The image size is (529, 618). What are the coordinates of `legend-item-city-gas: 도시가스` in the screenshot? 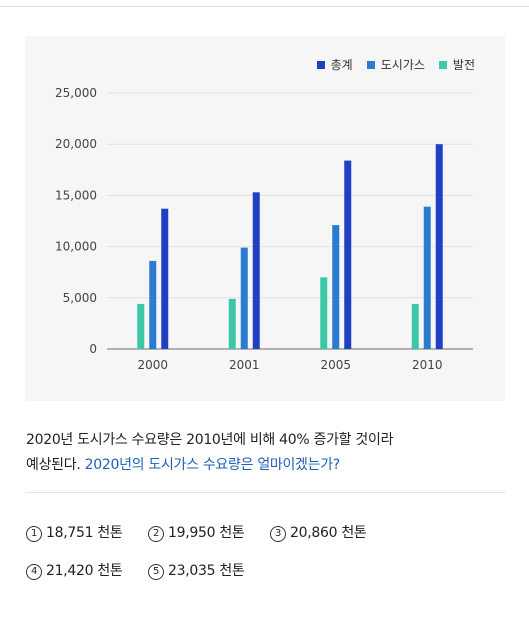 It's located at (395, 64).